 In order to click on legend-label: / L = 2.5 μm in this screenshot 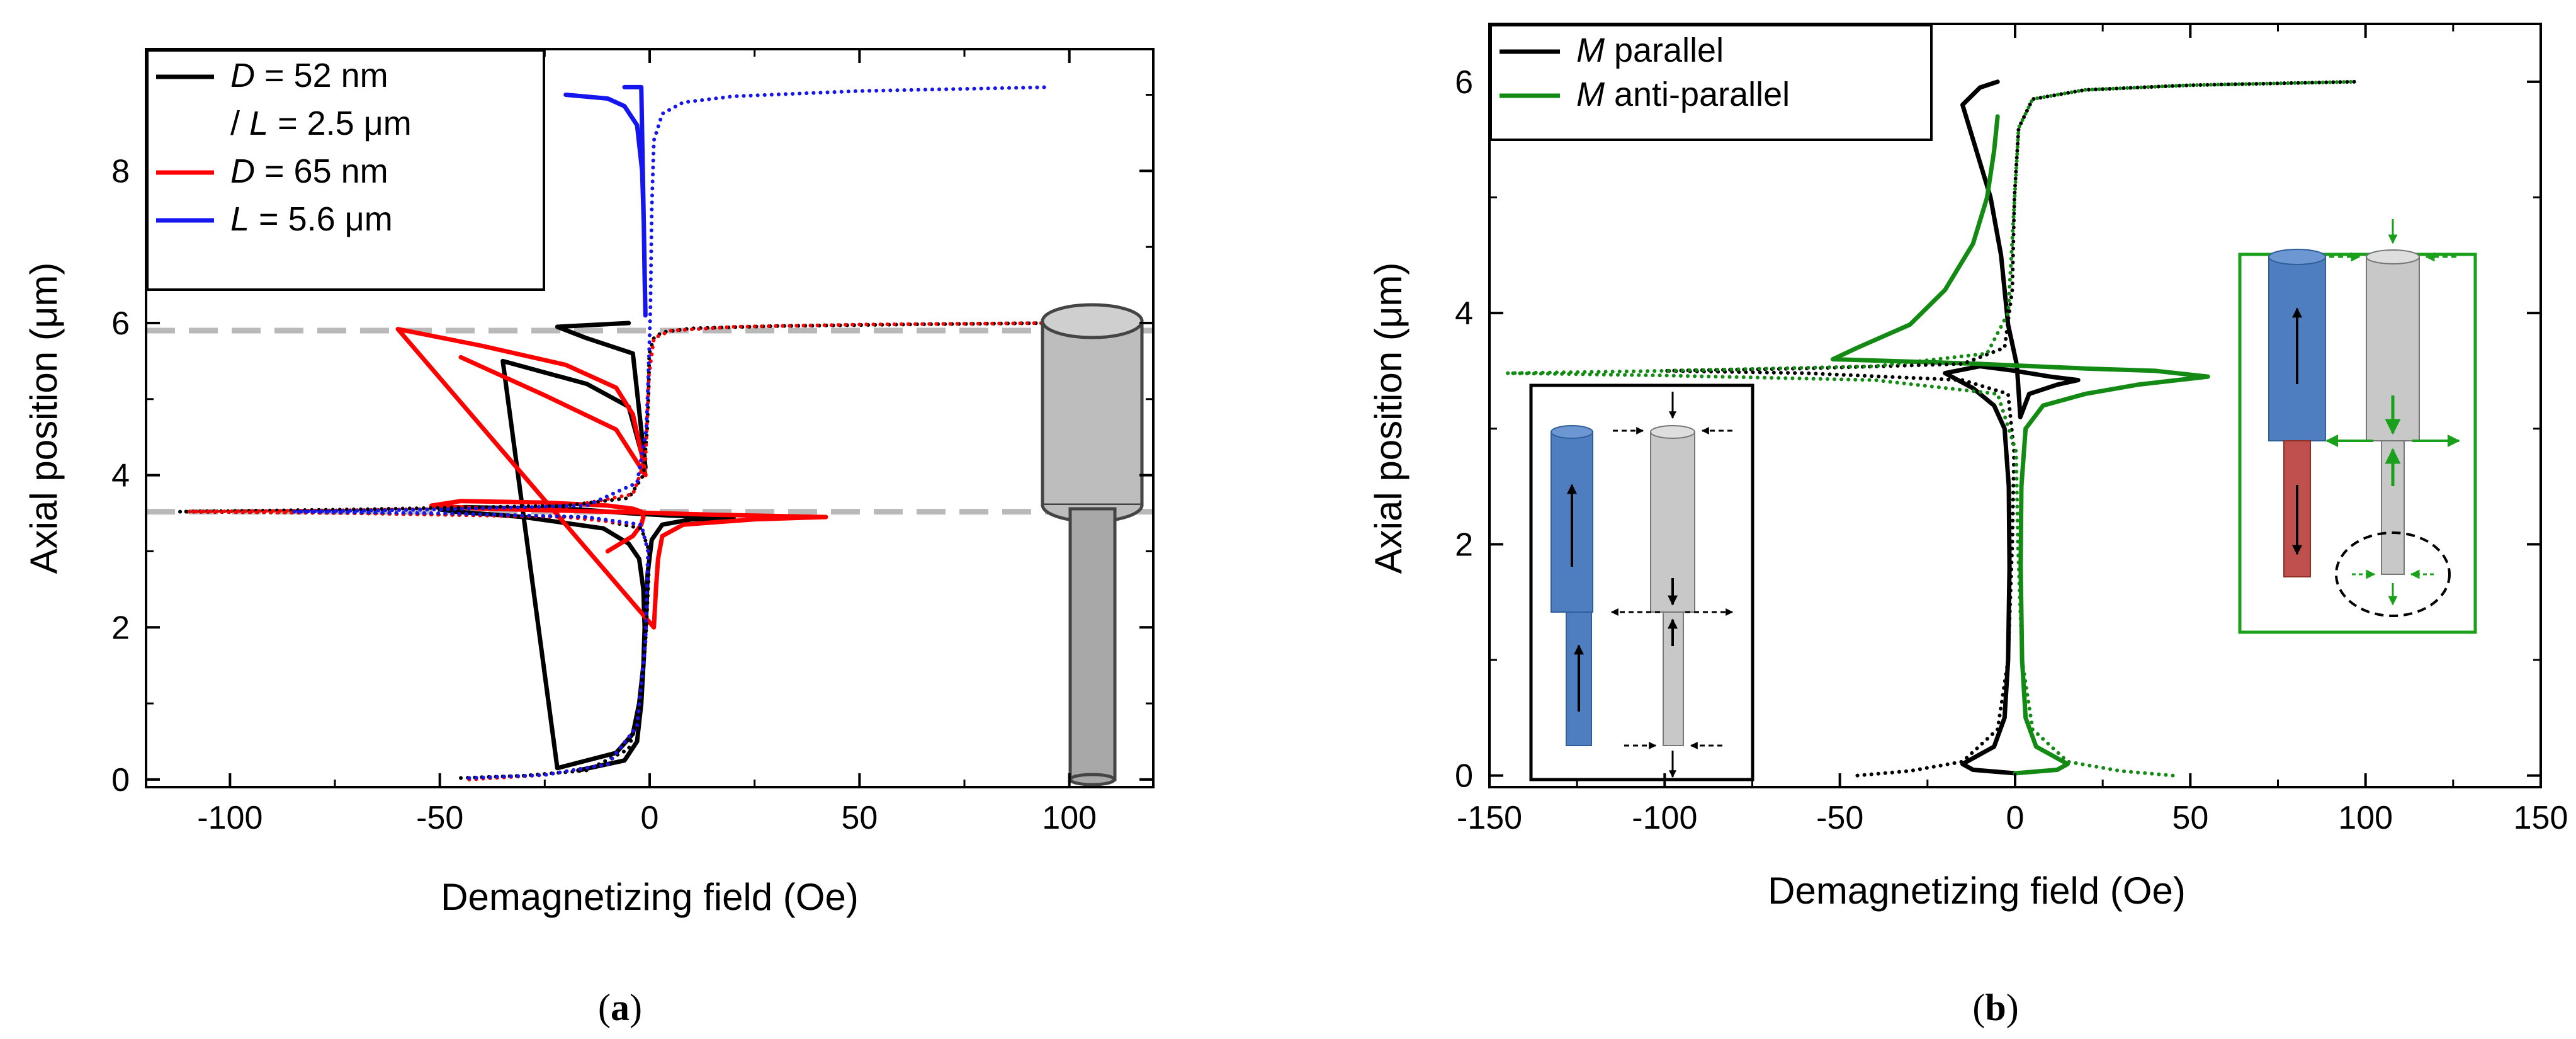, I will do `click(321, 123)`.